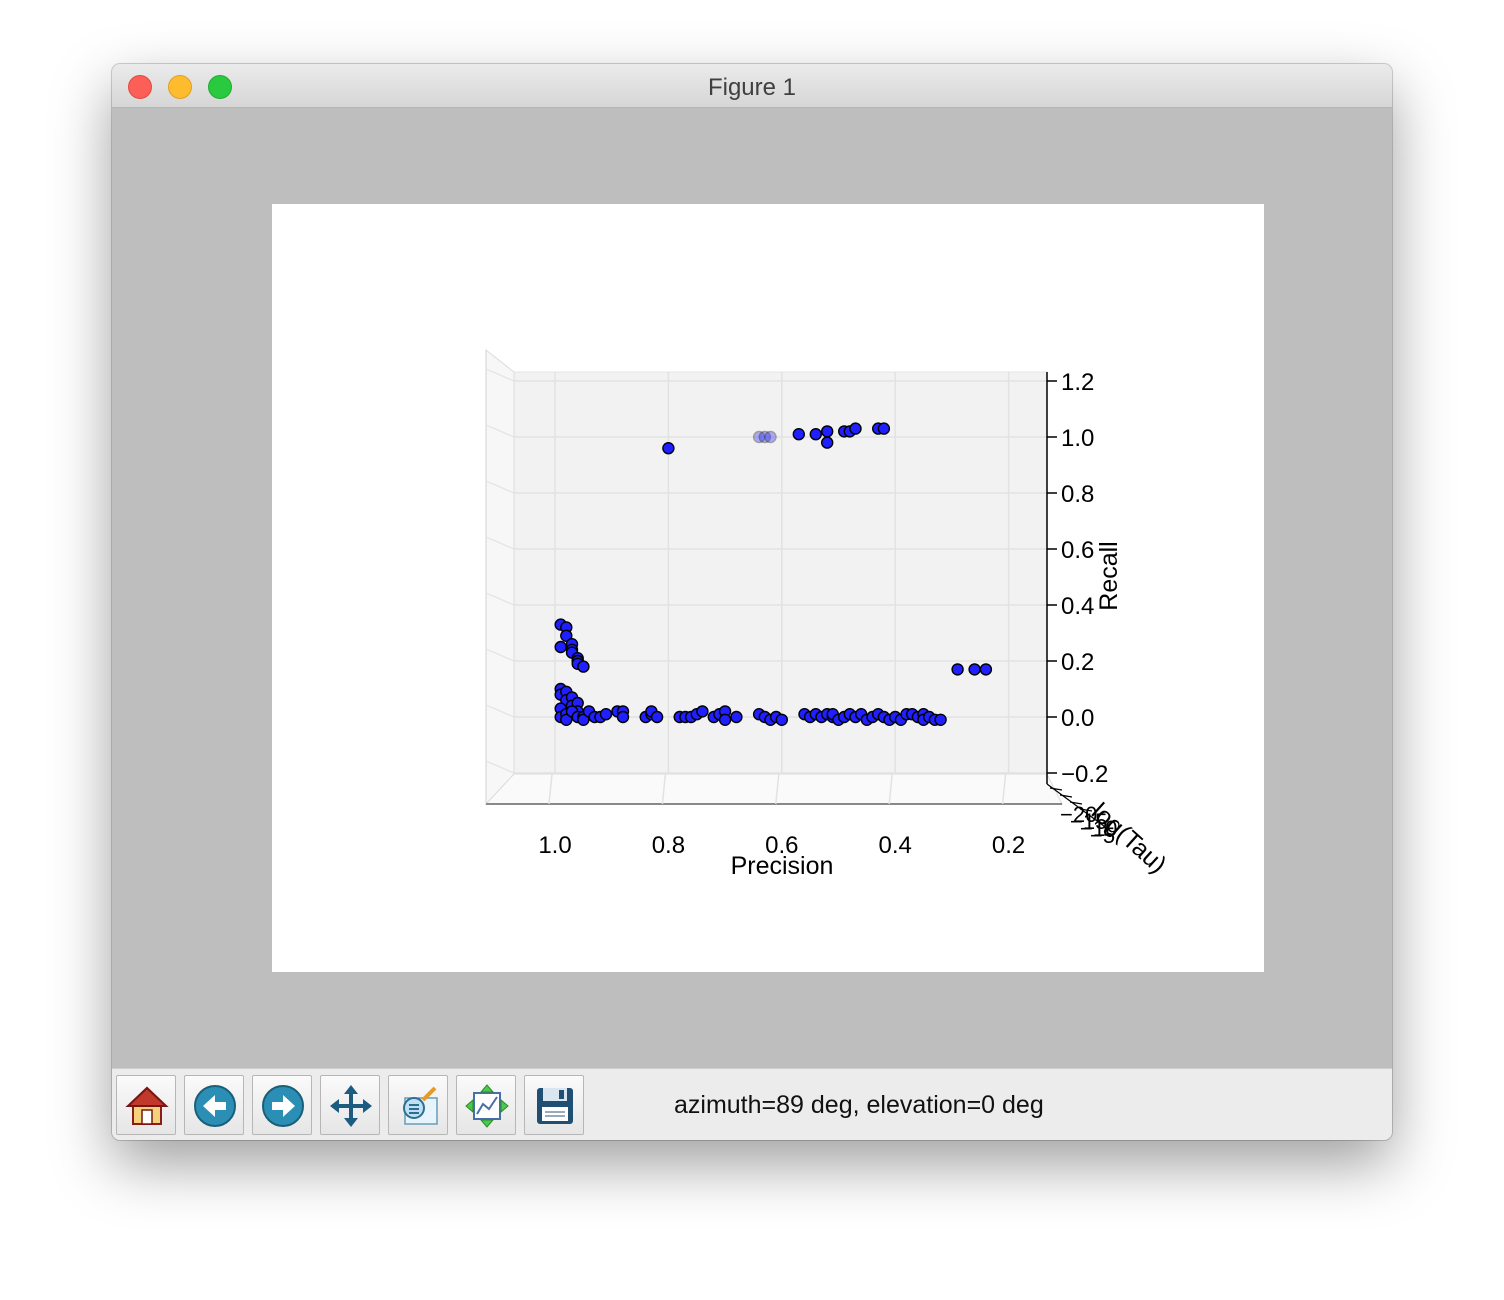  I want to click on home-button, so click(146, 1105).